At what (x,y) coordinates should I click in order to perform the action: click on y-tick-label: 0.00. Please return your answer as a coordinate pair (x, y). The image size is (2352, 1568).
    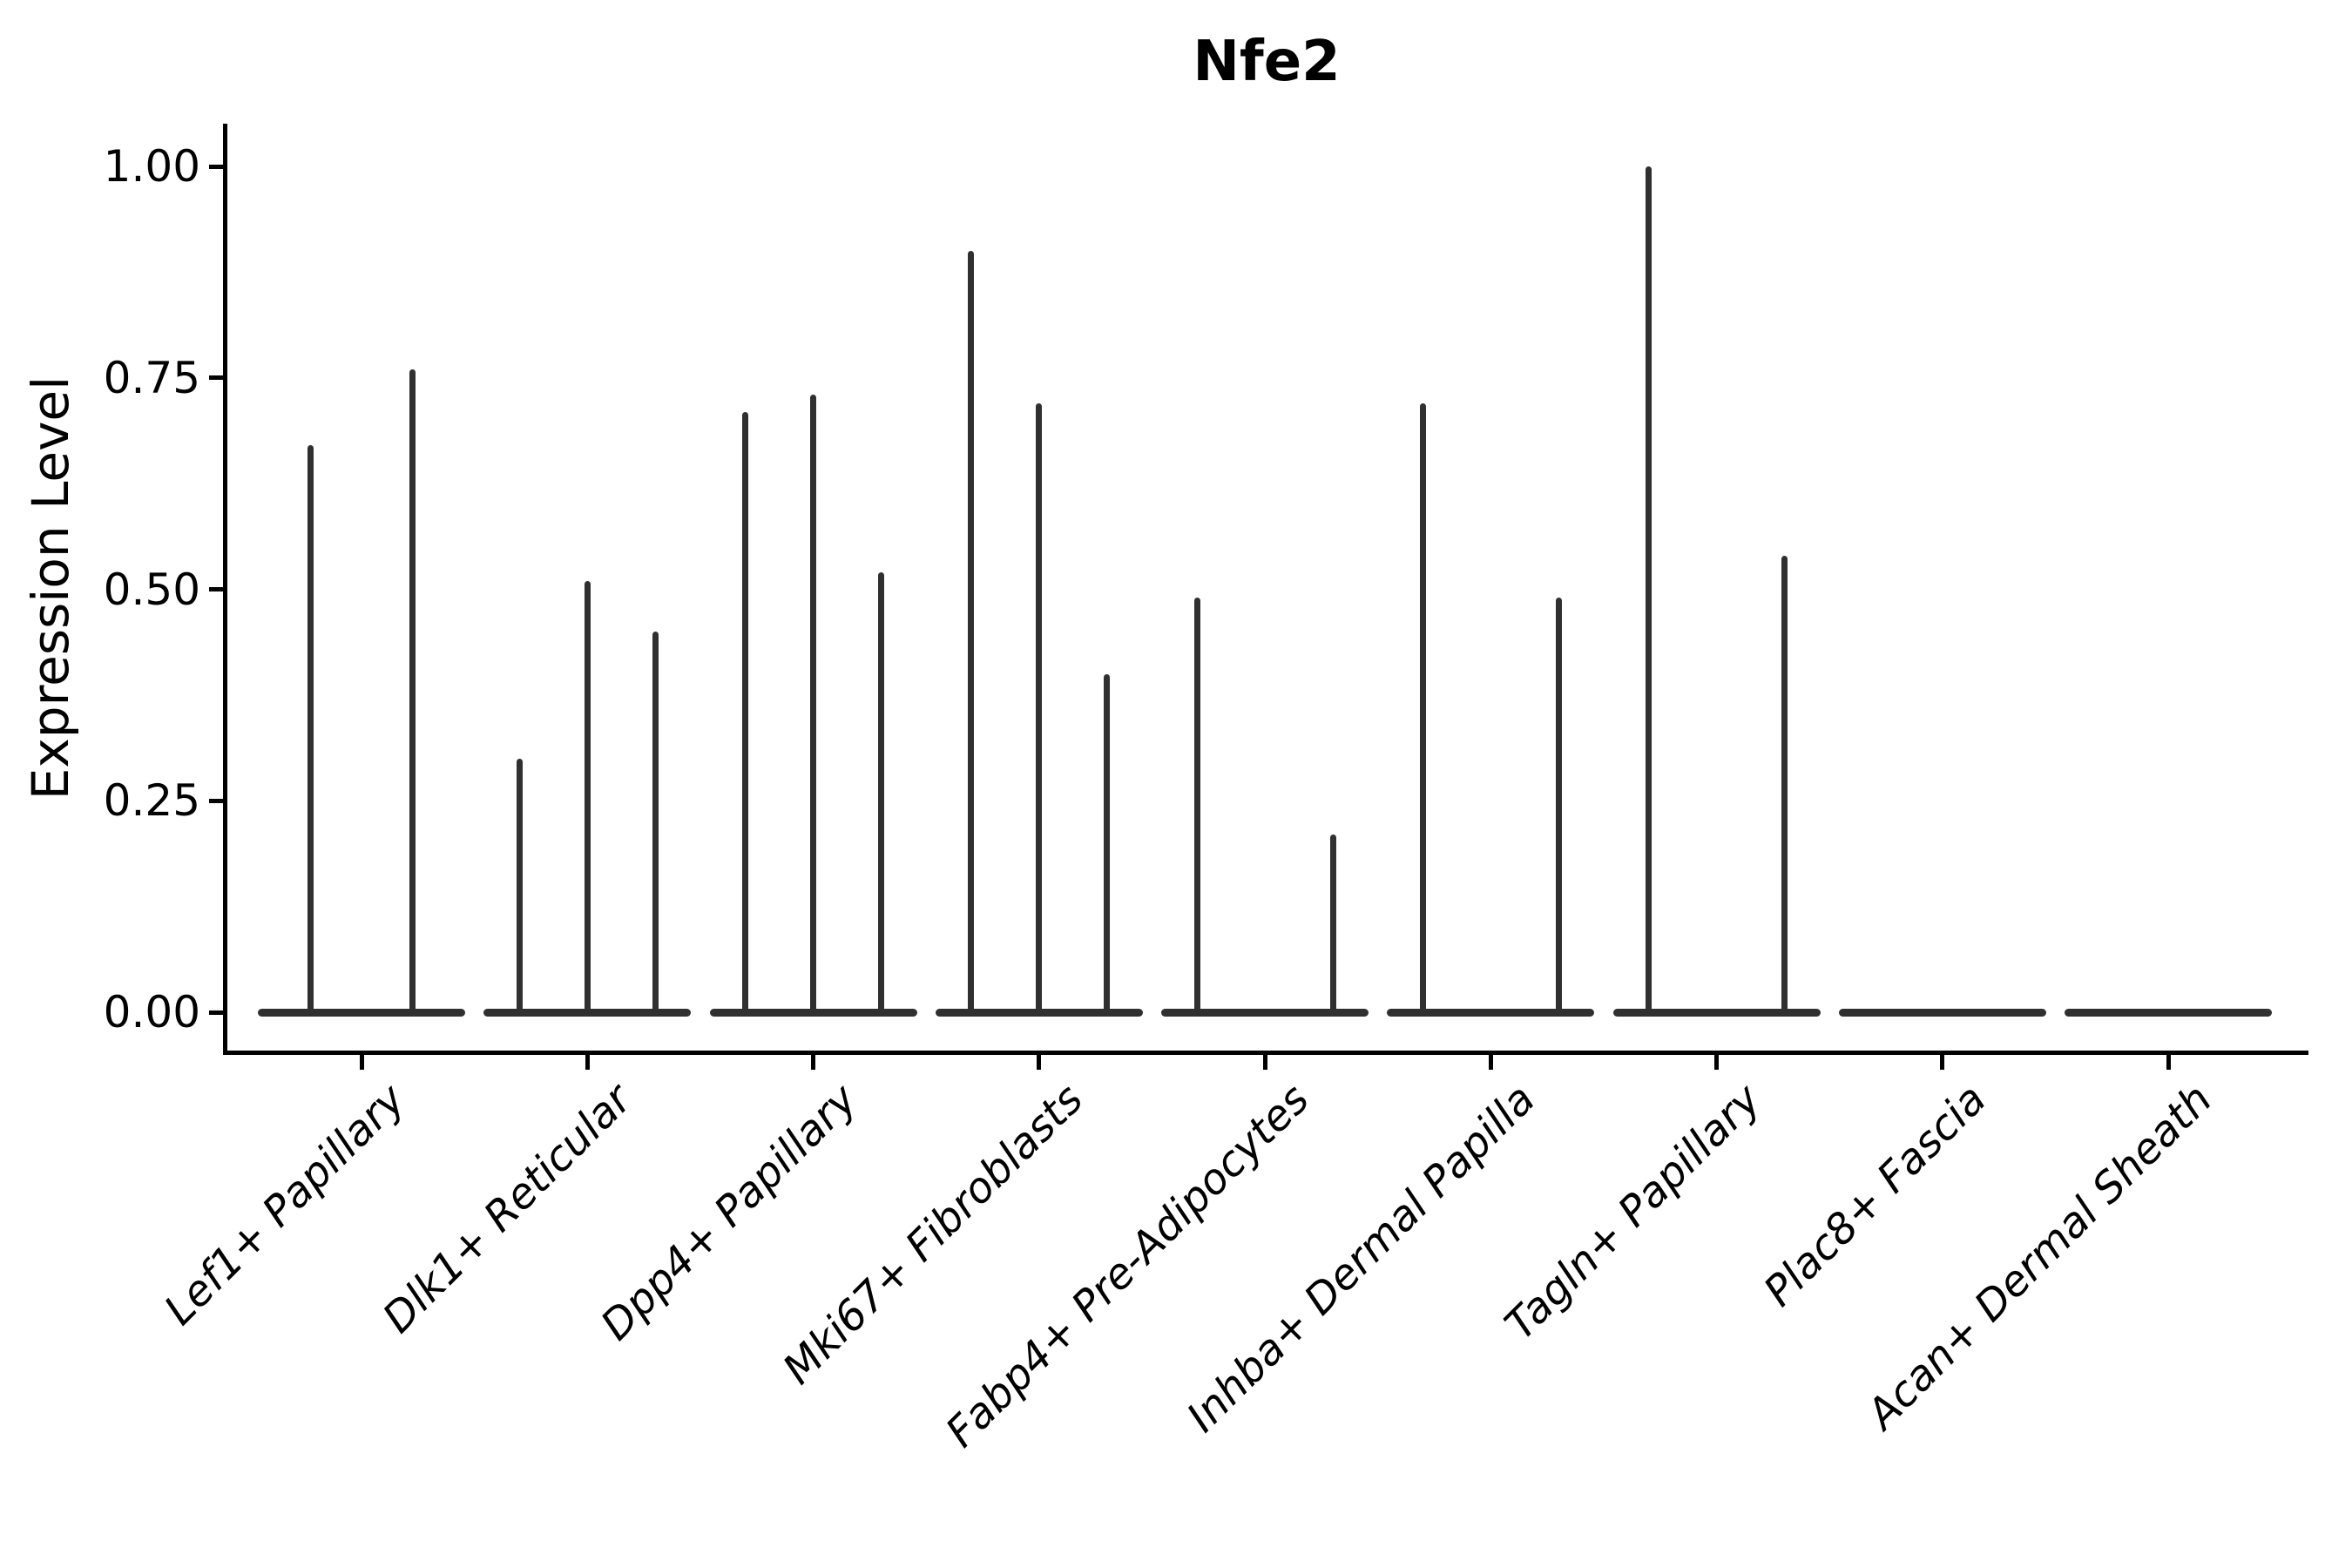
    Looking at the image, I should click on (151, 1012).